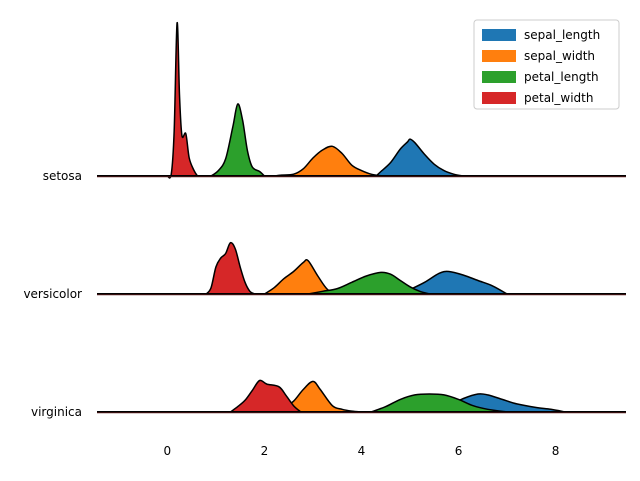 The height and width of the screenshot is (481, 640). Describe the element at coordinates (168, 451) in the screenshot. I see `x-tick-label: 0` at that location.